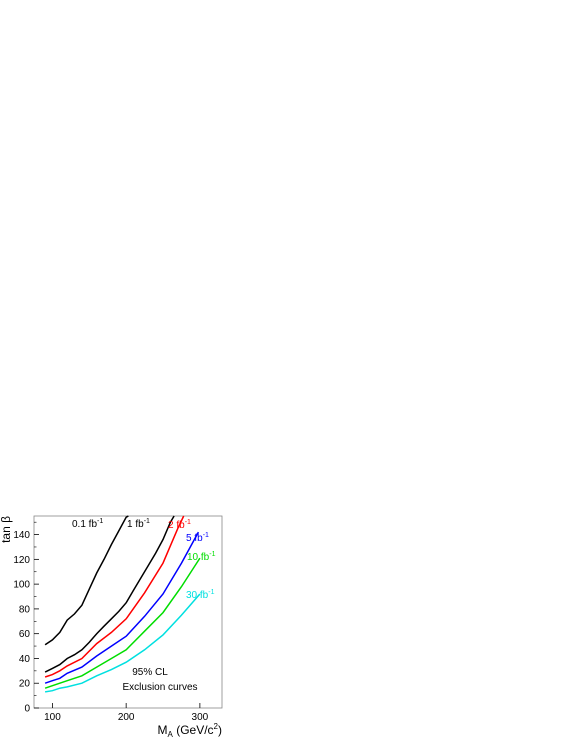 This screenshot has width=572, height=740. Describe the element at coordinates (25, 609) in the screenshot. I see `y-tick-label-4: 80` at that location.